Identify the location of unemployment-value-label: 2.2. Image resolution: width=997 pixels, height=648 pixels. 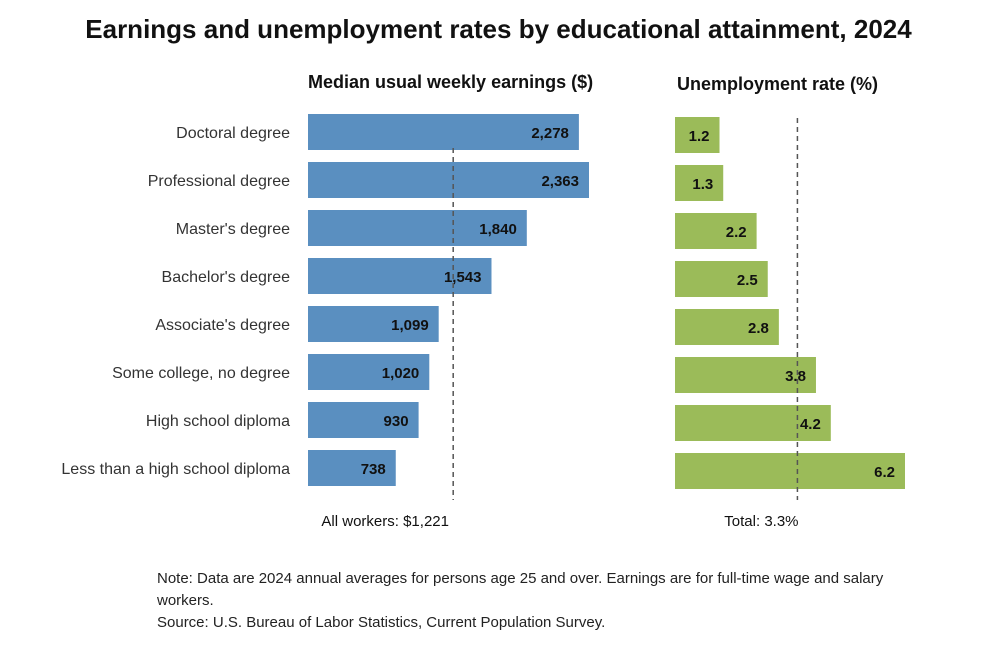
(736, 232).